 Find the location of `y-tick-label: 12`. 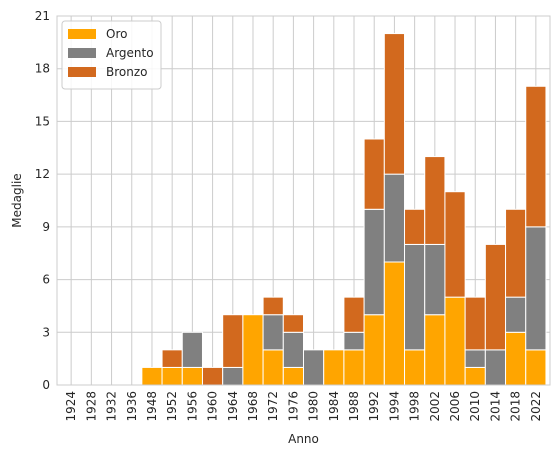

y-tick-label: 12 is located at coordinates (42, 174).